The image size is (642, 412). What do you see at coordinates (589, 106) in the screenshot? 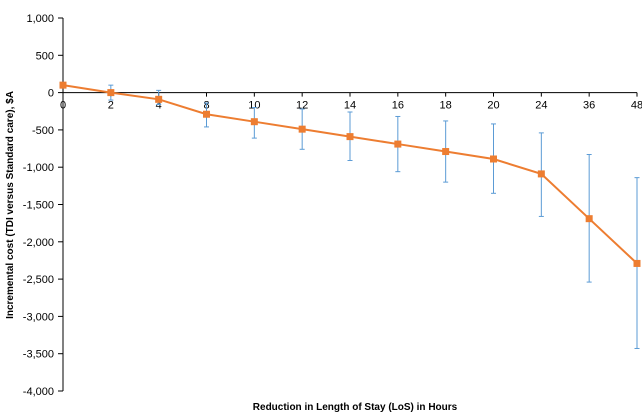
I see `x-tick-label: 36` at bounding box center [589, 106].